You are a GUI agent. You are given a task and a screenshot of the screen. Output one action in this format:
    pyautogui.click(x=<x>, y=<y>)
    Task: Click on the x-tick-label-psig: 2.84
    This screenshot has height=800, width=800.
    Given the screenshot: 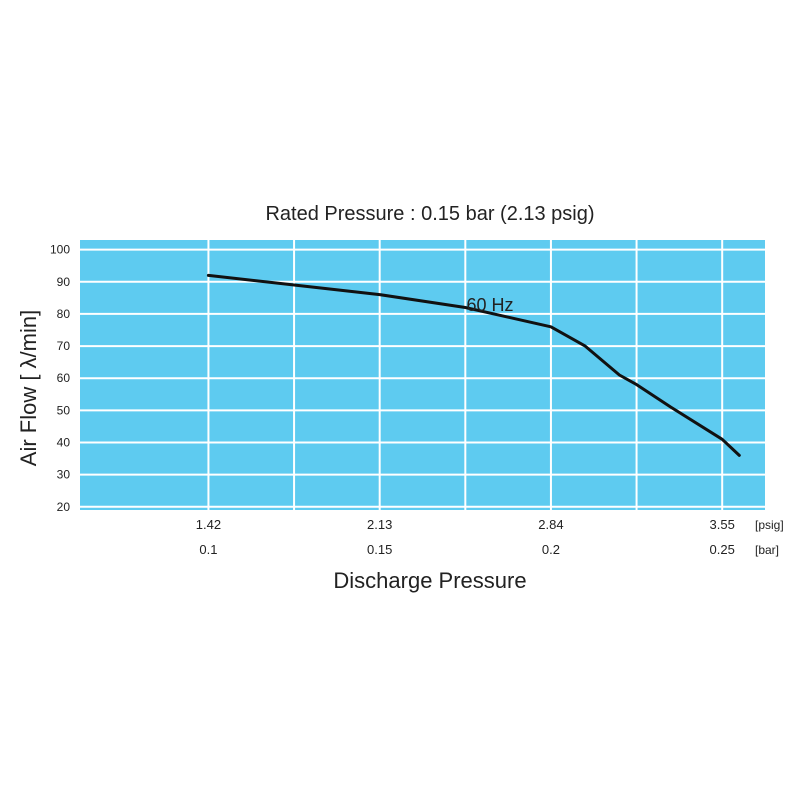 What is the action you would take?
    pyautogui.click(x=550, y=524)
    